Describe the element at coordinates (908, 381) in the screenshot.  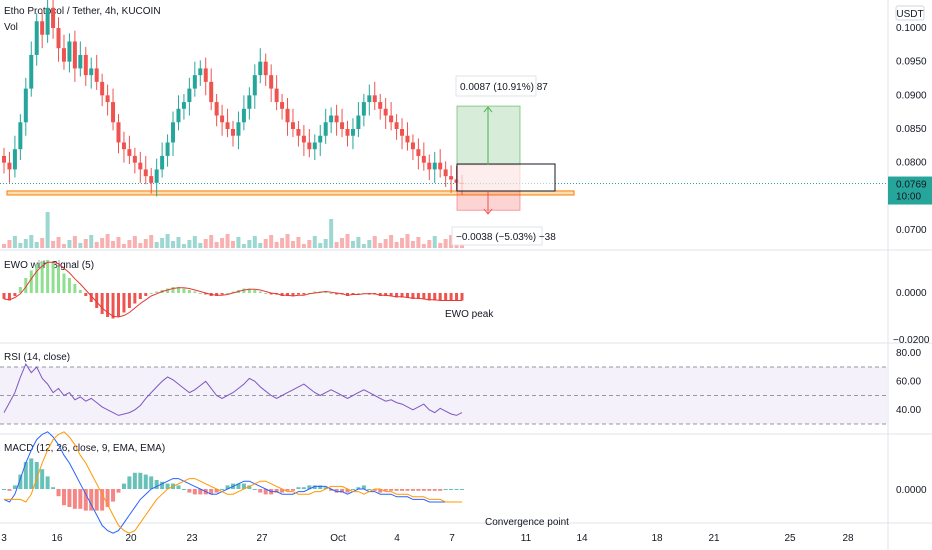
I see `rsi-tick: 60.00` at that location.